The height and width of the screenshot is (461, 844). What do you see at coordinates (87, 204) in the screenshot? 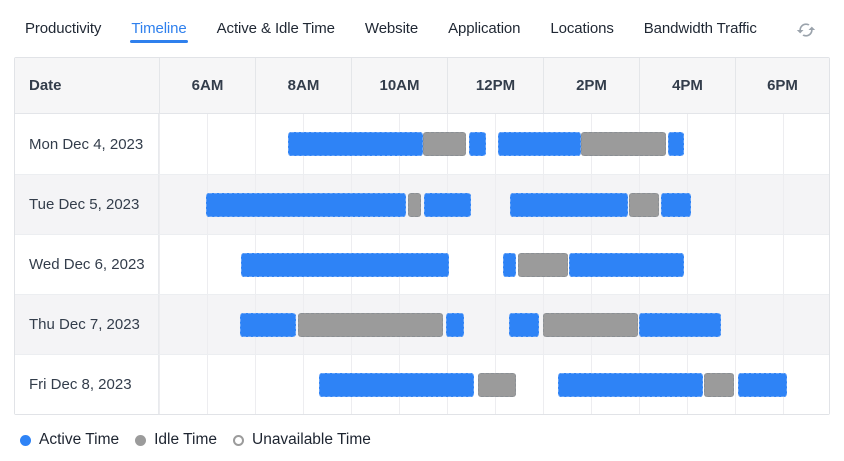
I see `row-date-label: Tue Dec 5, 2023` at bounding box center [87, 204].